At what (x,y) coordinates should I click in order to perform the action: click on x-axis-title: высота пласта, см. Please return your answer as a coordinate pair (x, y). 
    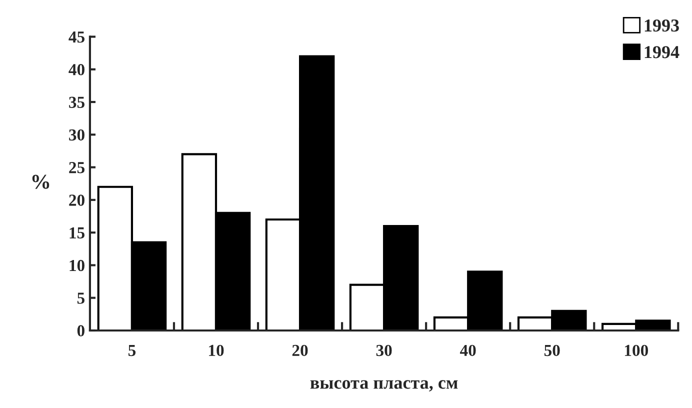
    Looking at the image, I should click on (384, 386).